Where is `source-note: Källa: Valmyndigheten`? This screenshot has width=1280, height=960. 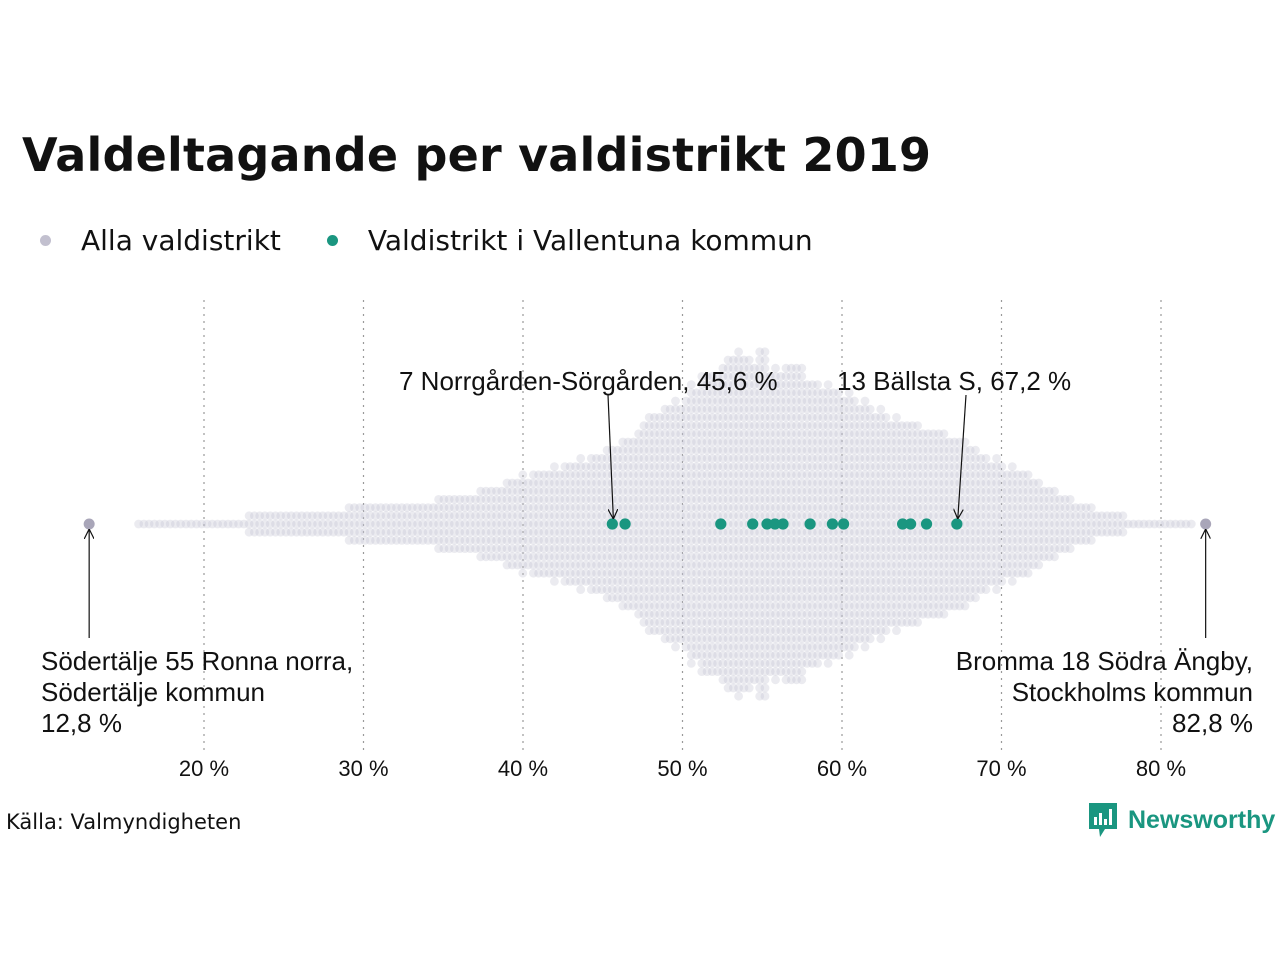
source-note: Källa: Valmyndigheten is located at coordinates (124, 822).